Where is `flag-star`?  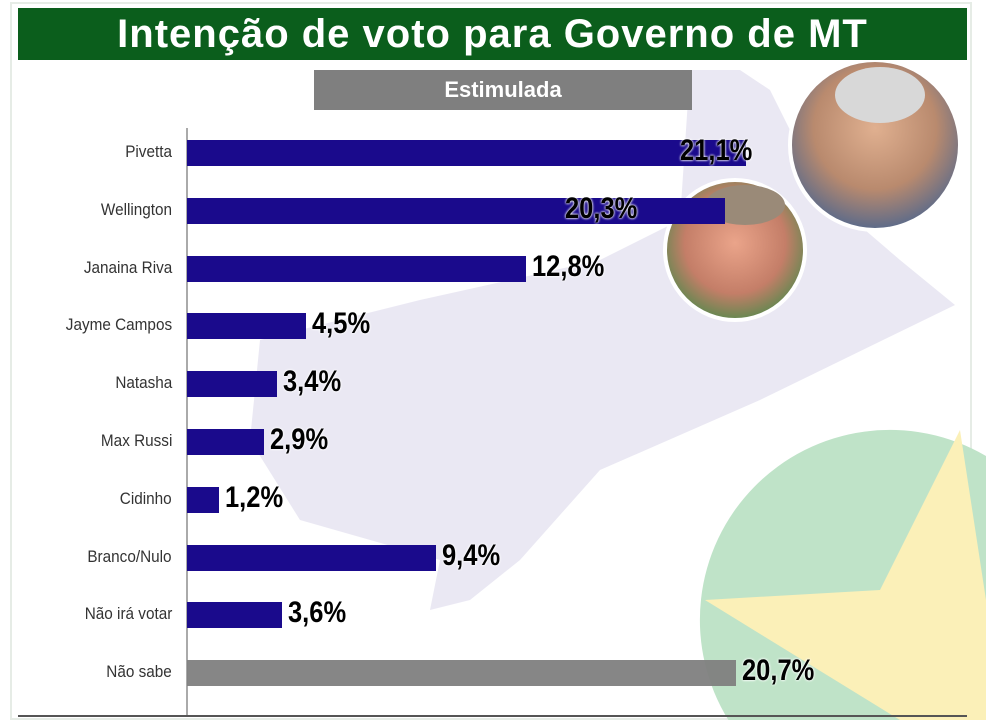 flag-star is located at coordinates (845, 575).